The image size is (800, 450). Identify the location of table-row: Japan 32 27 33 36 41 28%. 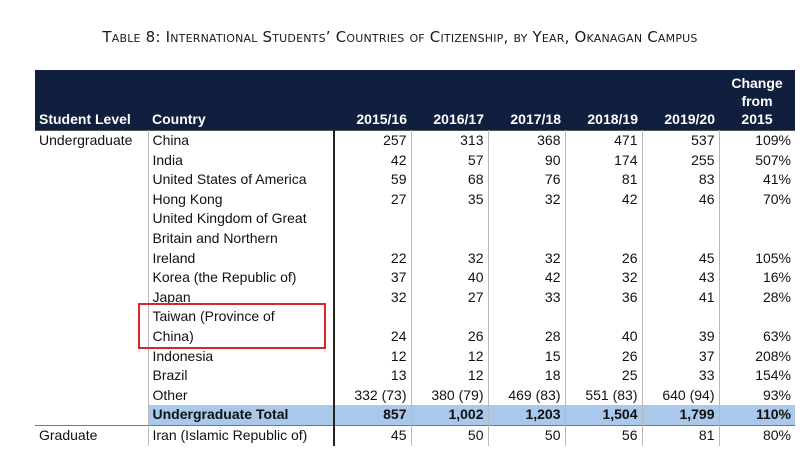
(415, 297).